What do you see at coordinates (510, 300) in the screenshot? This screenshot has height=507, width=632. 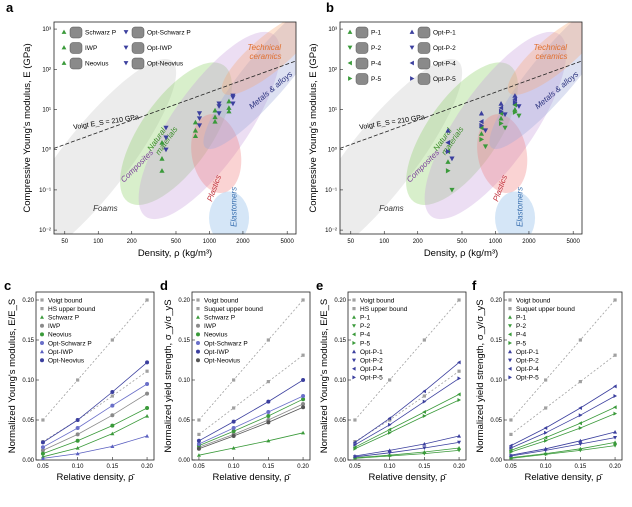 I see `legend-marker-voigt-bound` at bounding box center [510, 300].